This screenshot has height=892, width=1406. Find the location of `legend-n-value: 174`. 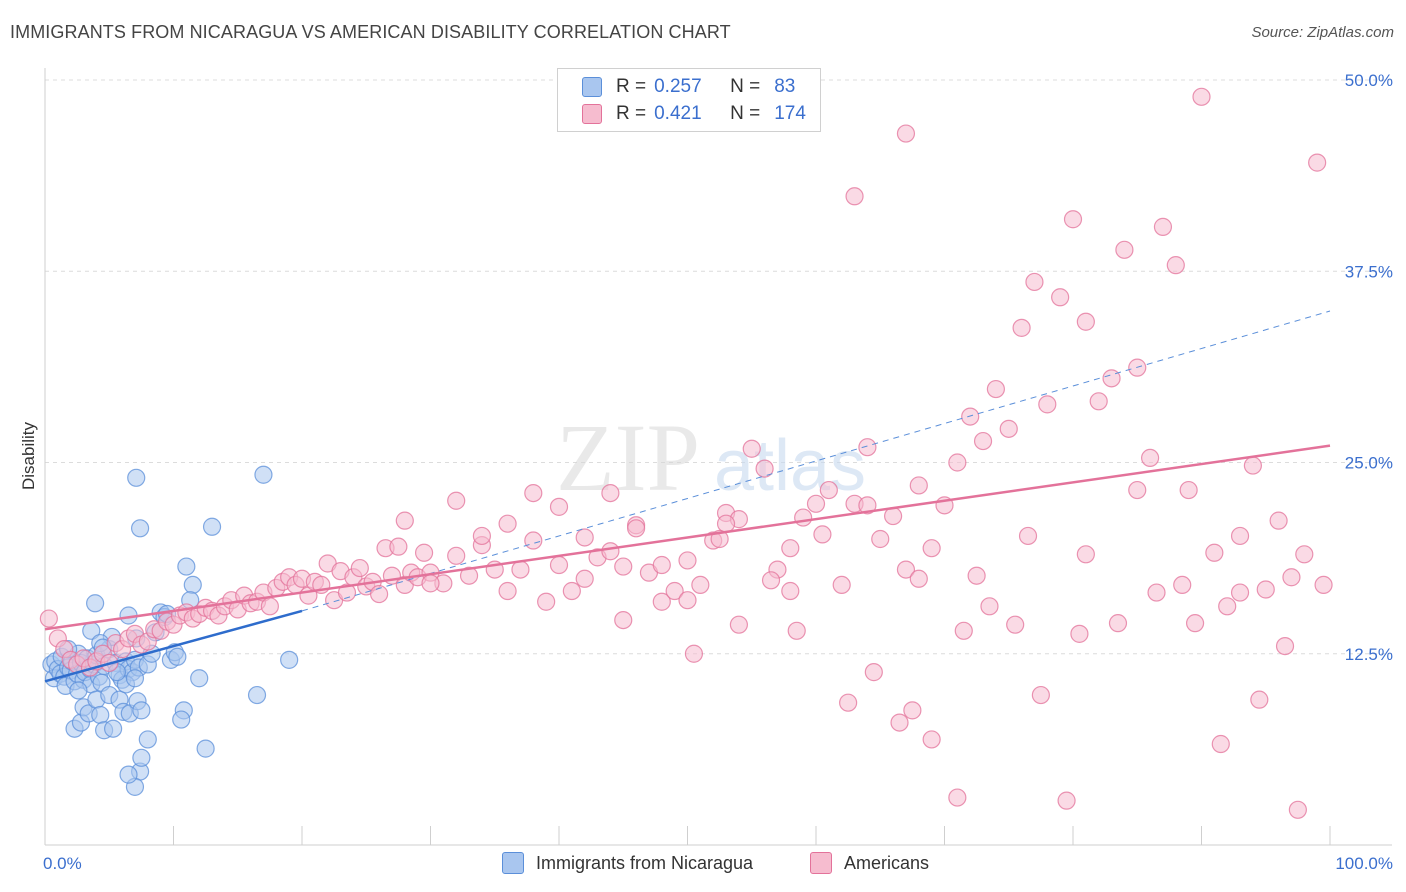

legend-n-value: 174 is located at coordinates (790, 113).